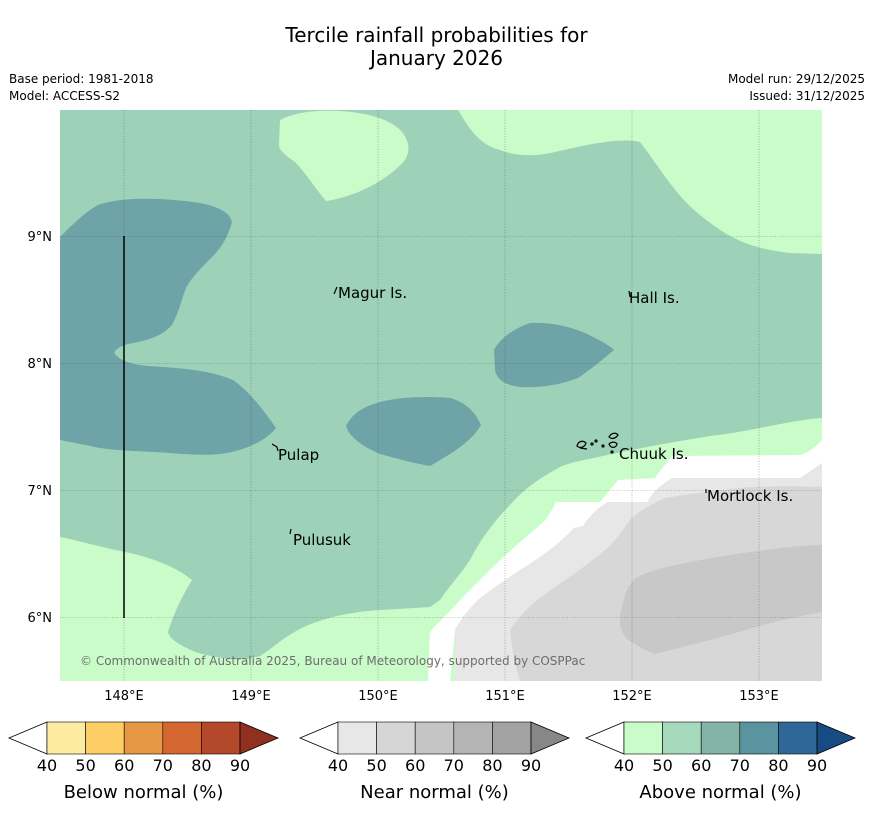 Image resolution: width=873 pixels, height=816 pixels. What do you see at coordinates (554, 355) in the screenshot?
I see `above-60-blob-east` at bounding box center [554, 355].